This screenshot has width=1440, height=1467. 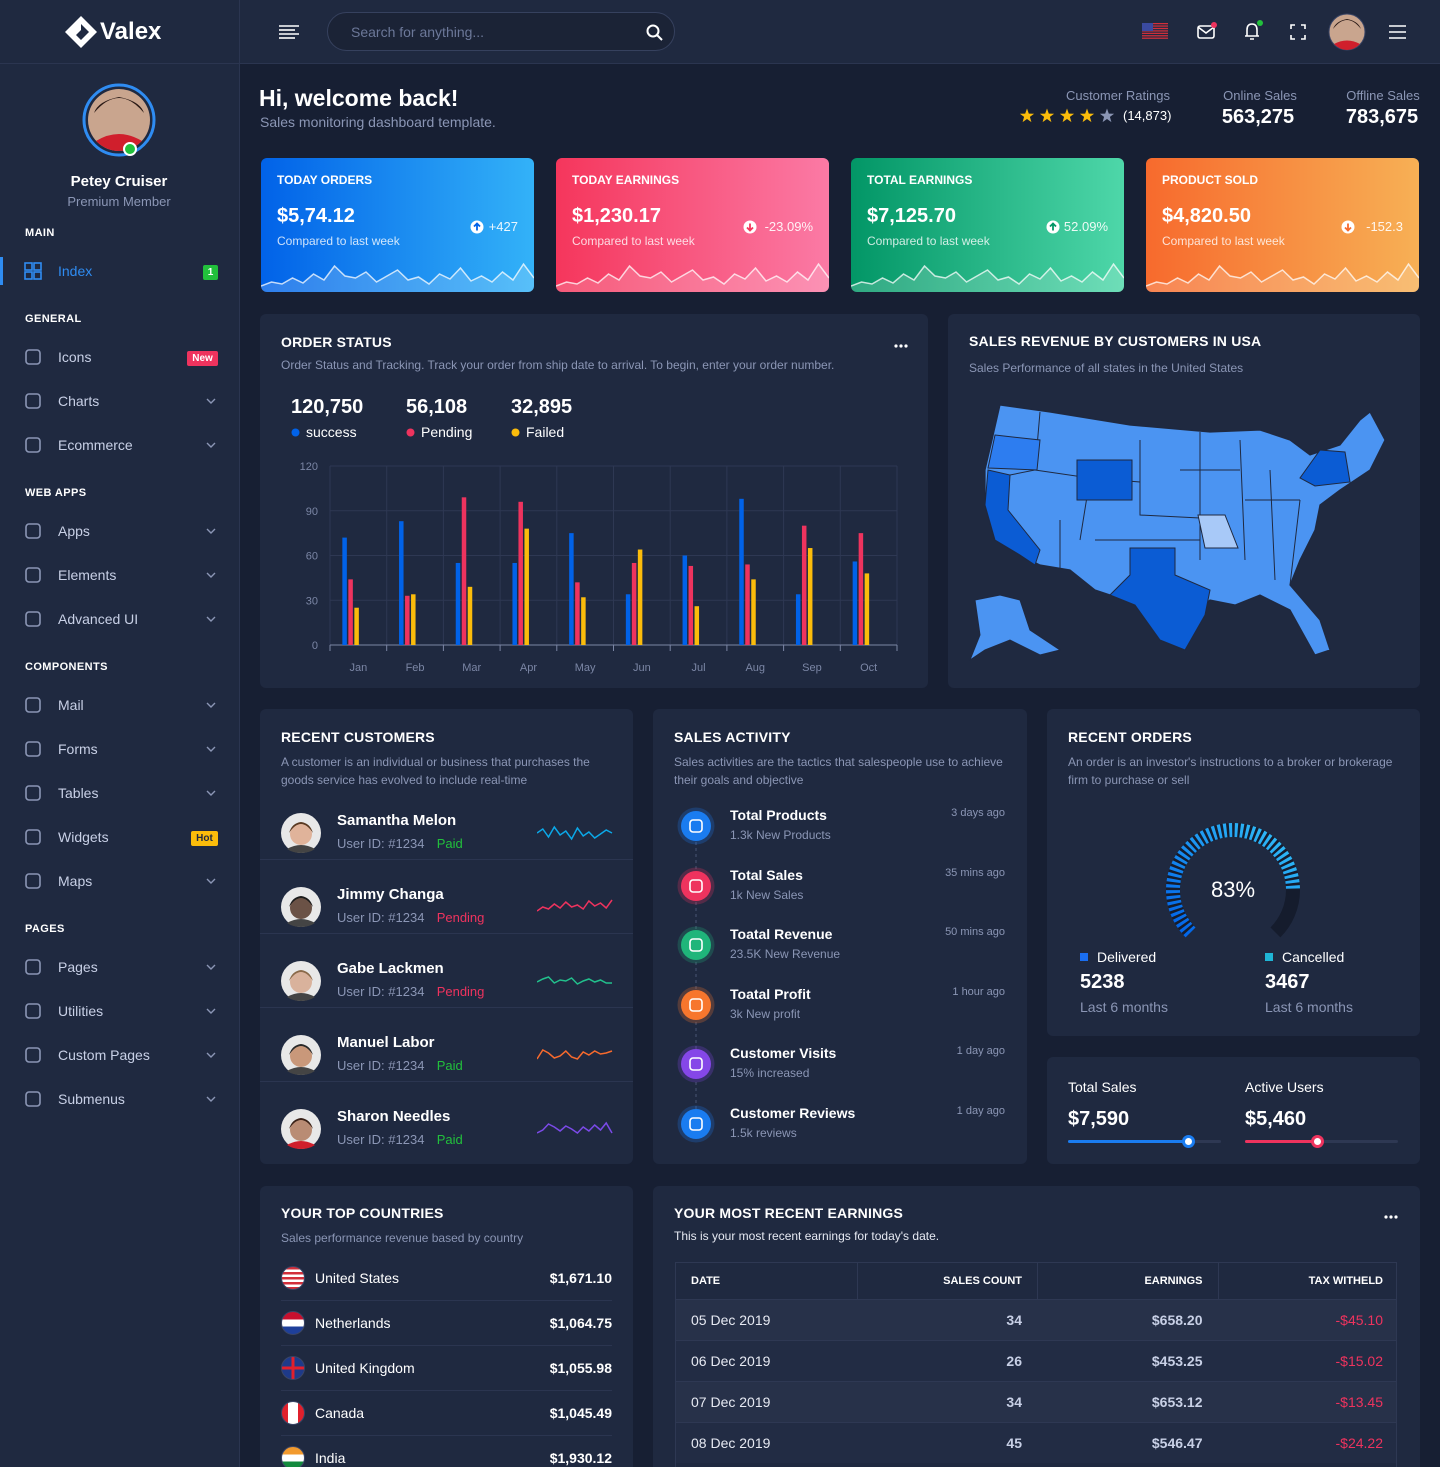 What do you see at coordinates (119, 837) in the screenshot?
I see `nav-item: Widgets Hot` at bounding box center [119, 837].